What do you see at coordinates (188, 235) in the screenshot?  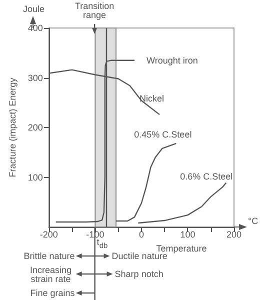 I see `x-tick-label: 100` at bounding box center [188, 235].